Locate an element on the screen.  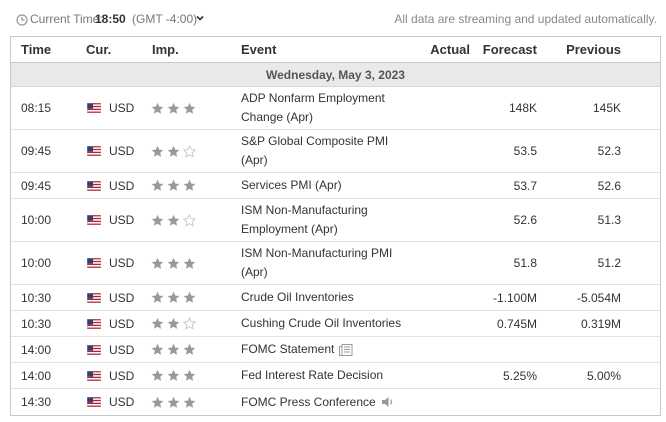
chevron-down-icon is located at coordinates (200, 18).